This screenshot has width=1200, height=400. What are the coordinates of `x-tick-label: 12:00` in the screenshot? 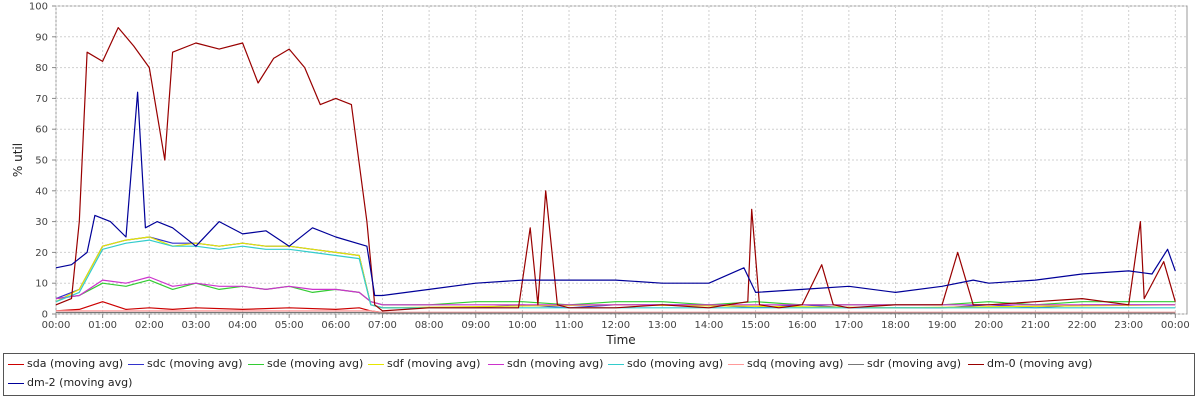 It's located at (615, 325).